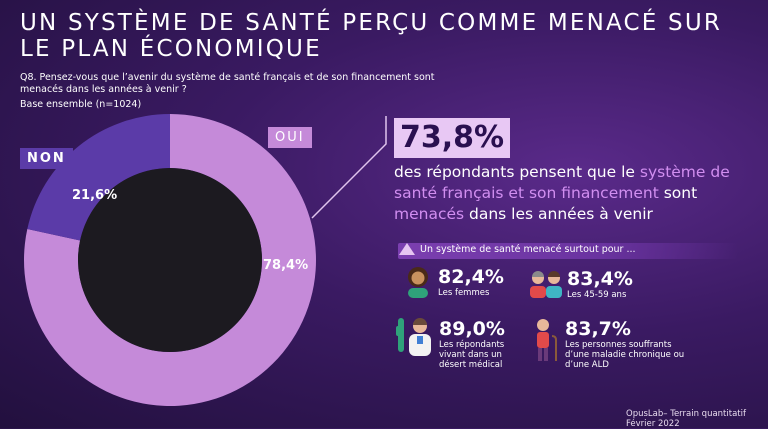 This screenshot has height=429, width=768. I want to click on value-label-oui: 78,4%, so click(286, 265).